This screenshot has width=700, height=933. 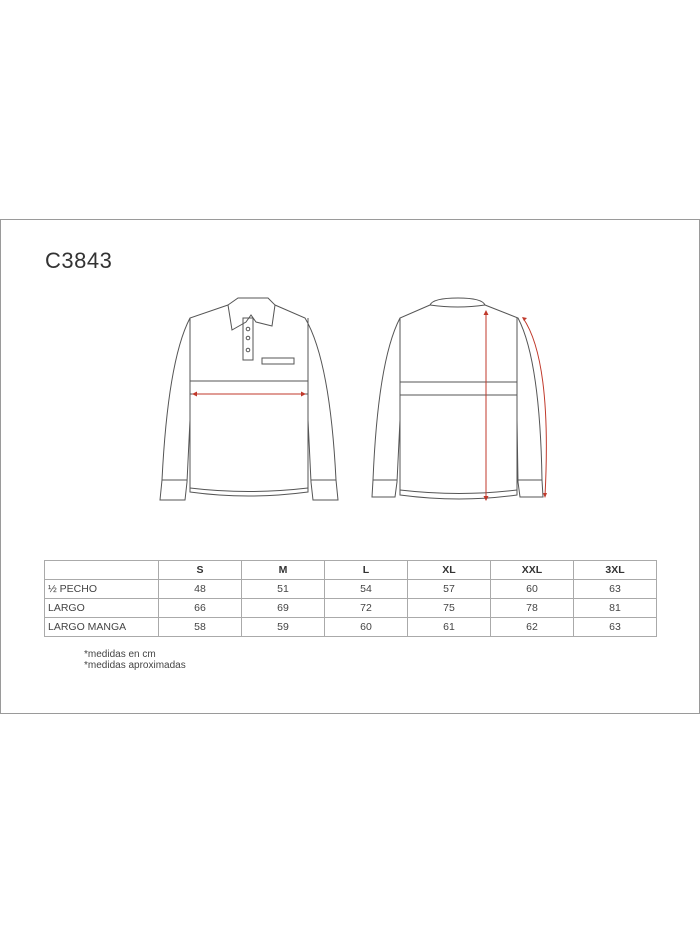 I want to click on size-header: XL, so click(x=449, y=570).